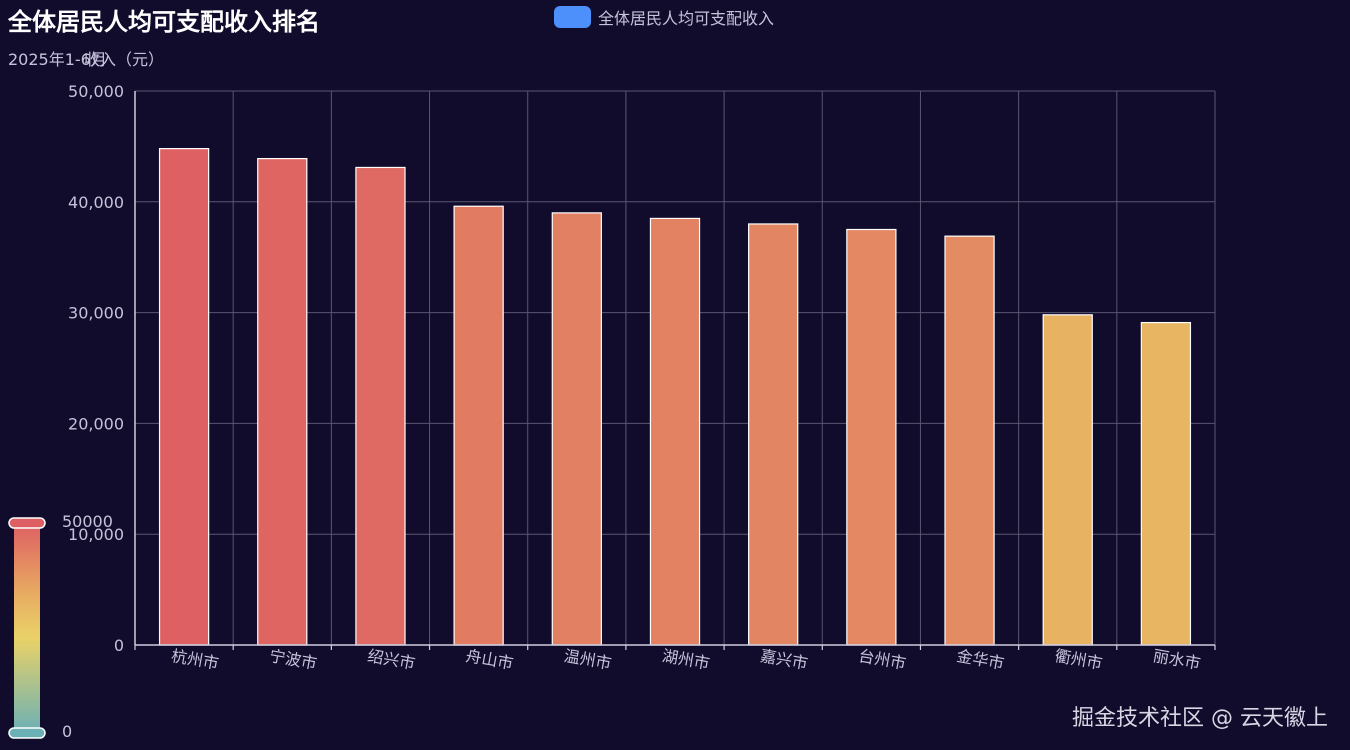 This screenshot has width=1350, height=750. Describe the element at coordinates (1177, 659) in the screenshot. I see `x-tick-label: 丽水市` at that location.